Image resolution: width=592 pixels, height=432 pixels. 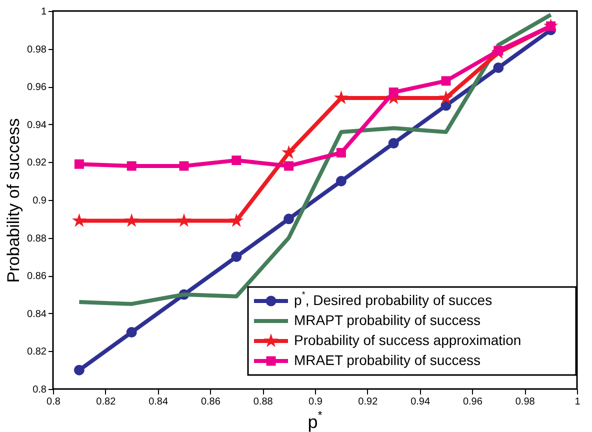 What do you see at coordinates (37, 50) in the screenshot?
I see `y-tick-label: 0.98` at bounding box center [37, 50].